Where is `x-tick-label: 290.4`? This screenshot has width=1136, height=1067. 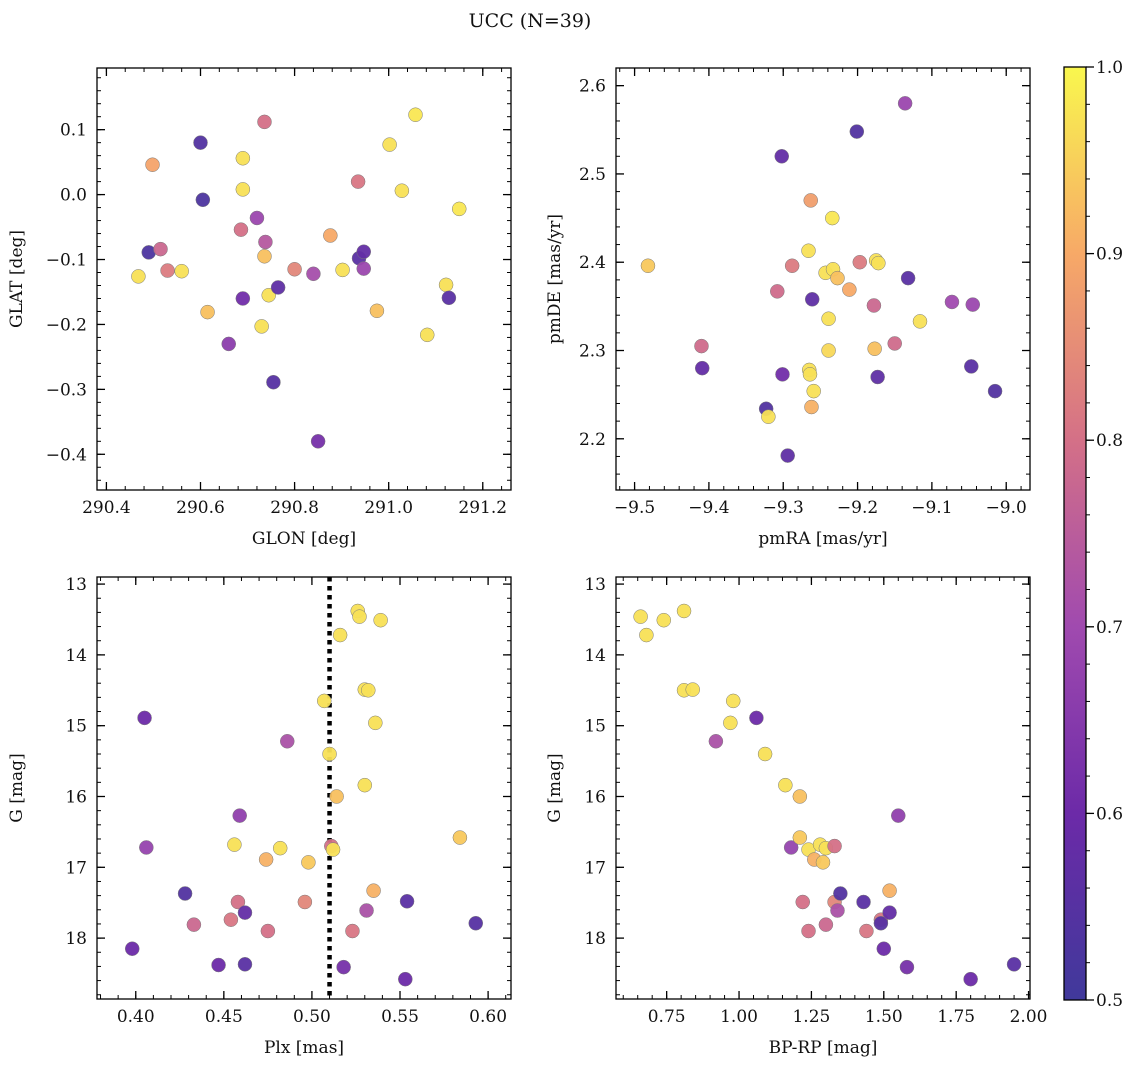 x-tick-label: 290.4 is located at coordinates (106, 508).